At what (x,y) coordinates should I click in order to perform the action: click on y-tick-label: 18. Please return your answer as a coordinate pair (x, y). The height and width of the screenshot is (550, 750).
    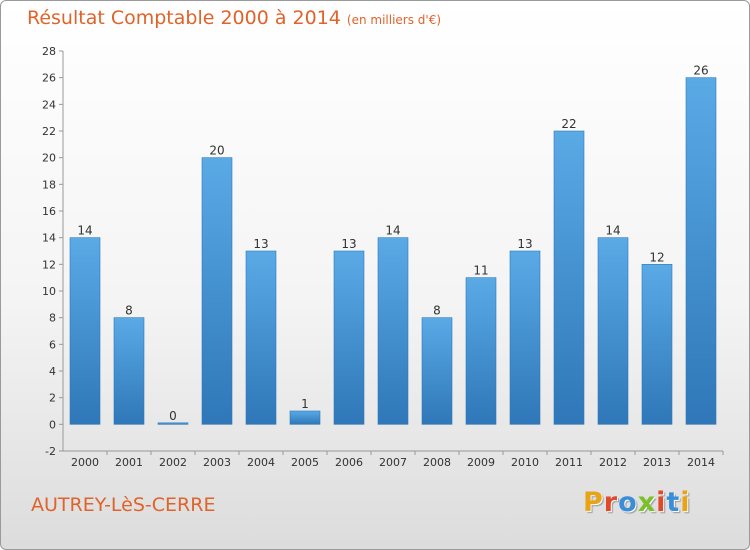
    Looking at the image, I should click on (49, 184).